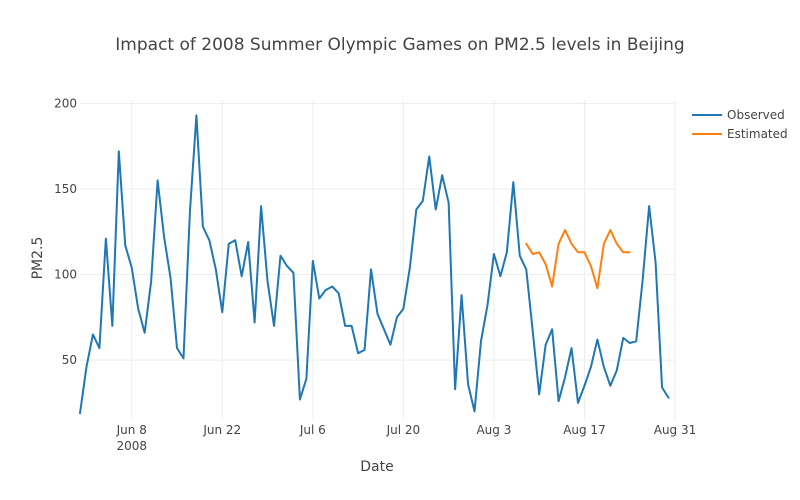 This screenshot has width=800, height=500. I want to click on x-tick-label: Aug 17, so click(584, 430).